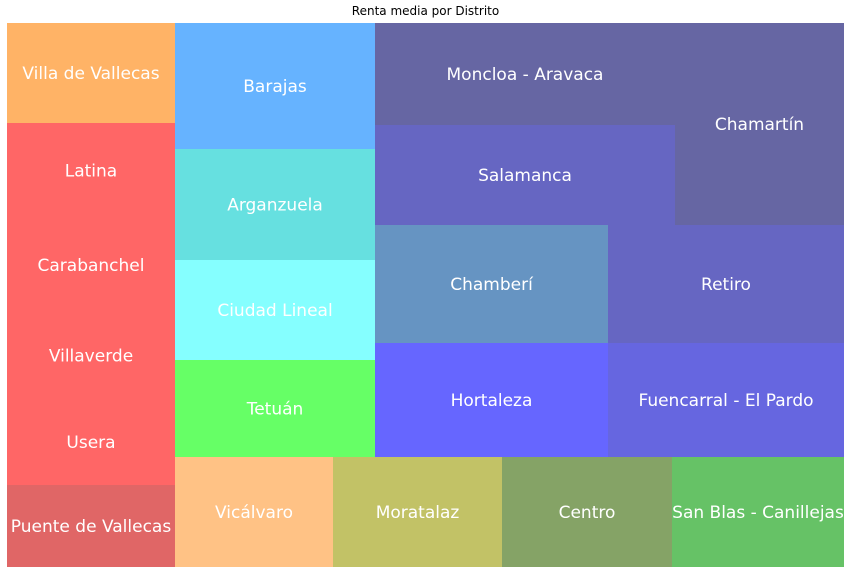  I want to click on treemap-tile-label: Usera, so click(90, 443).